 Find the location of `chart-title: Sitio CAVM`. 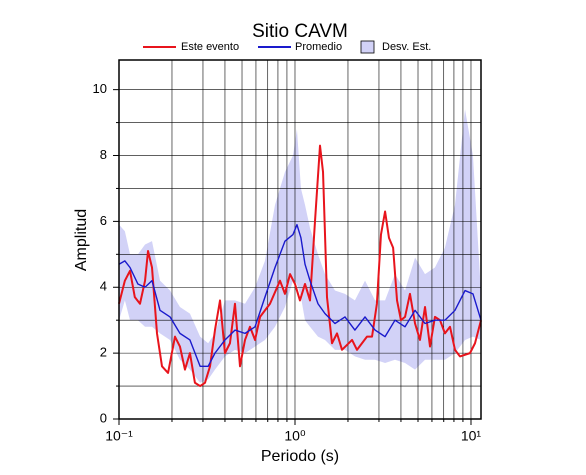

chart-title: Sitio CAVM is located at coordinates (300, 31).